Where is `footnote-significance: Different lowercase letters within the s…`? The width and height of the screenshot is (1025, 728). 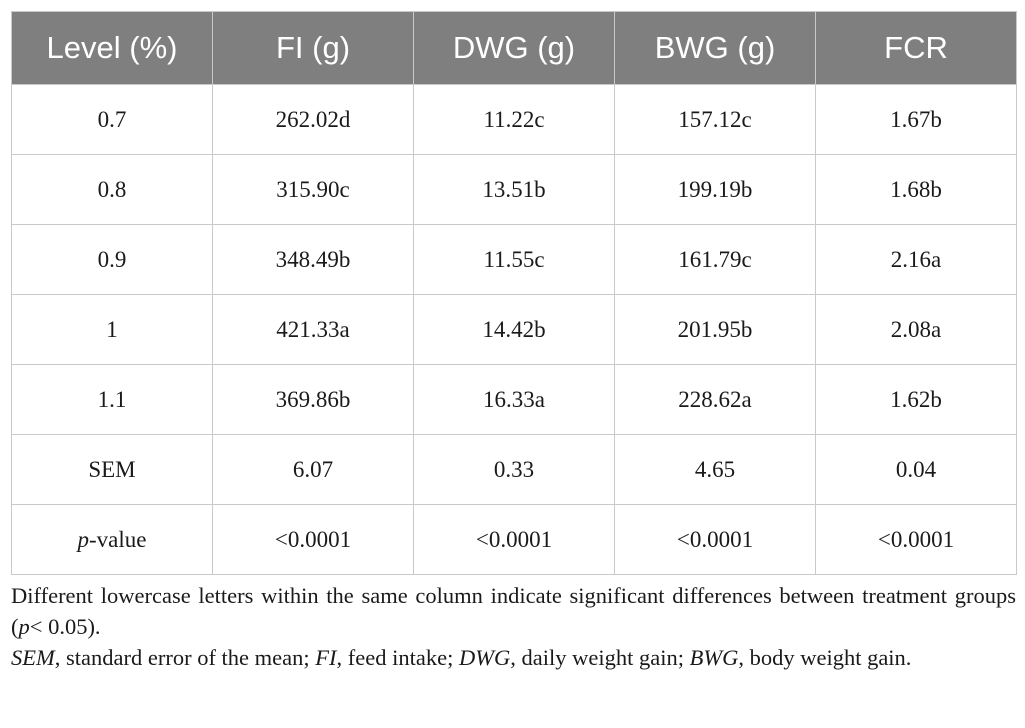
footnote-significance: Different lowercase letters within the s… is located at coordinates (513, 611).